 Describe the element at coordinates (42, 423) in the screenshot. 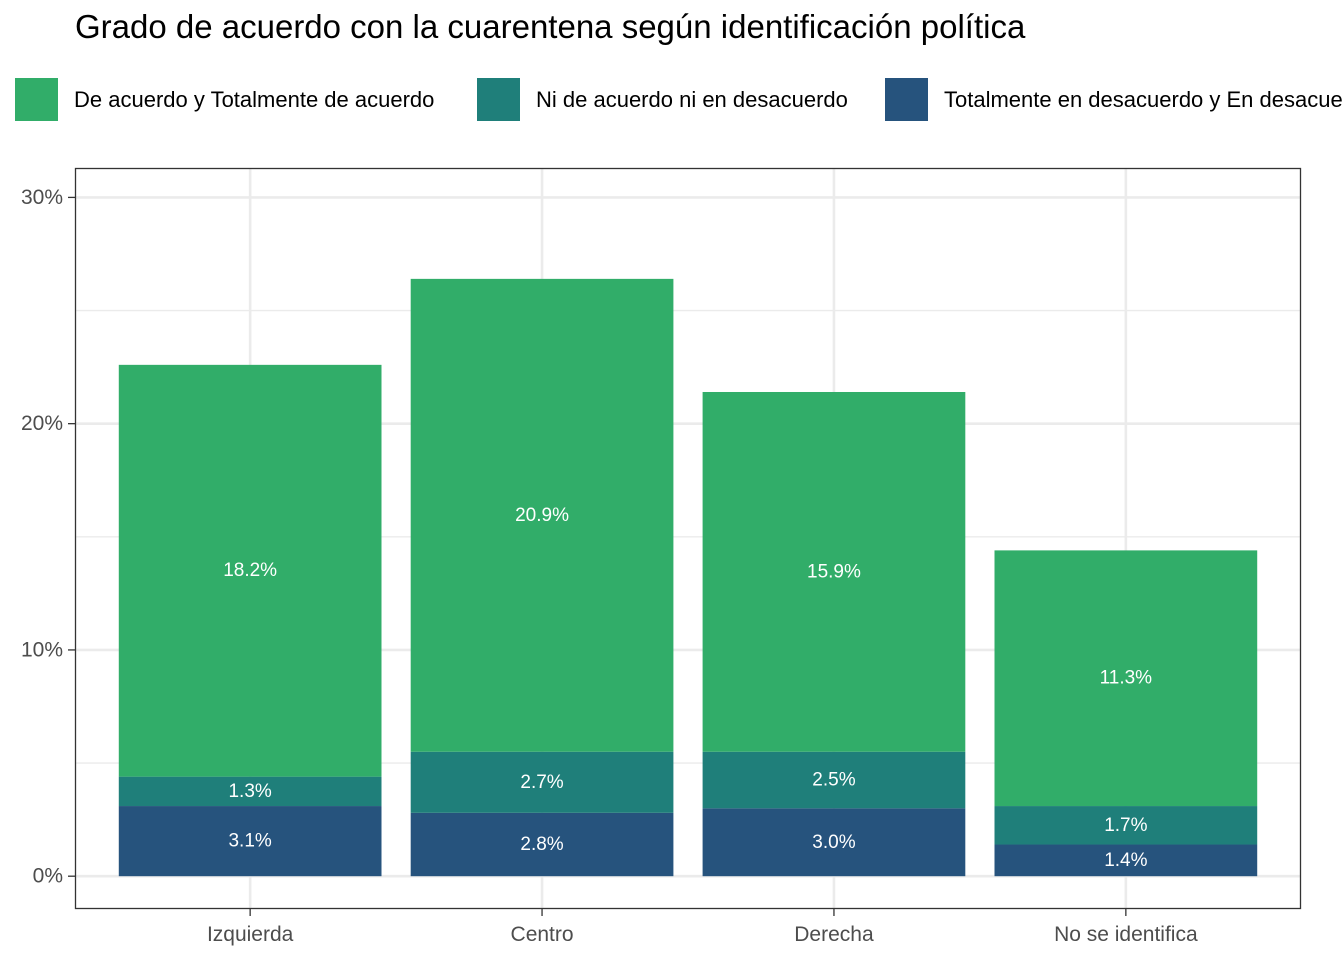

I see `y-tick-label: 20%` at that location.